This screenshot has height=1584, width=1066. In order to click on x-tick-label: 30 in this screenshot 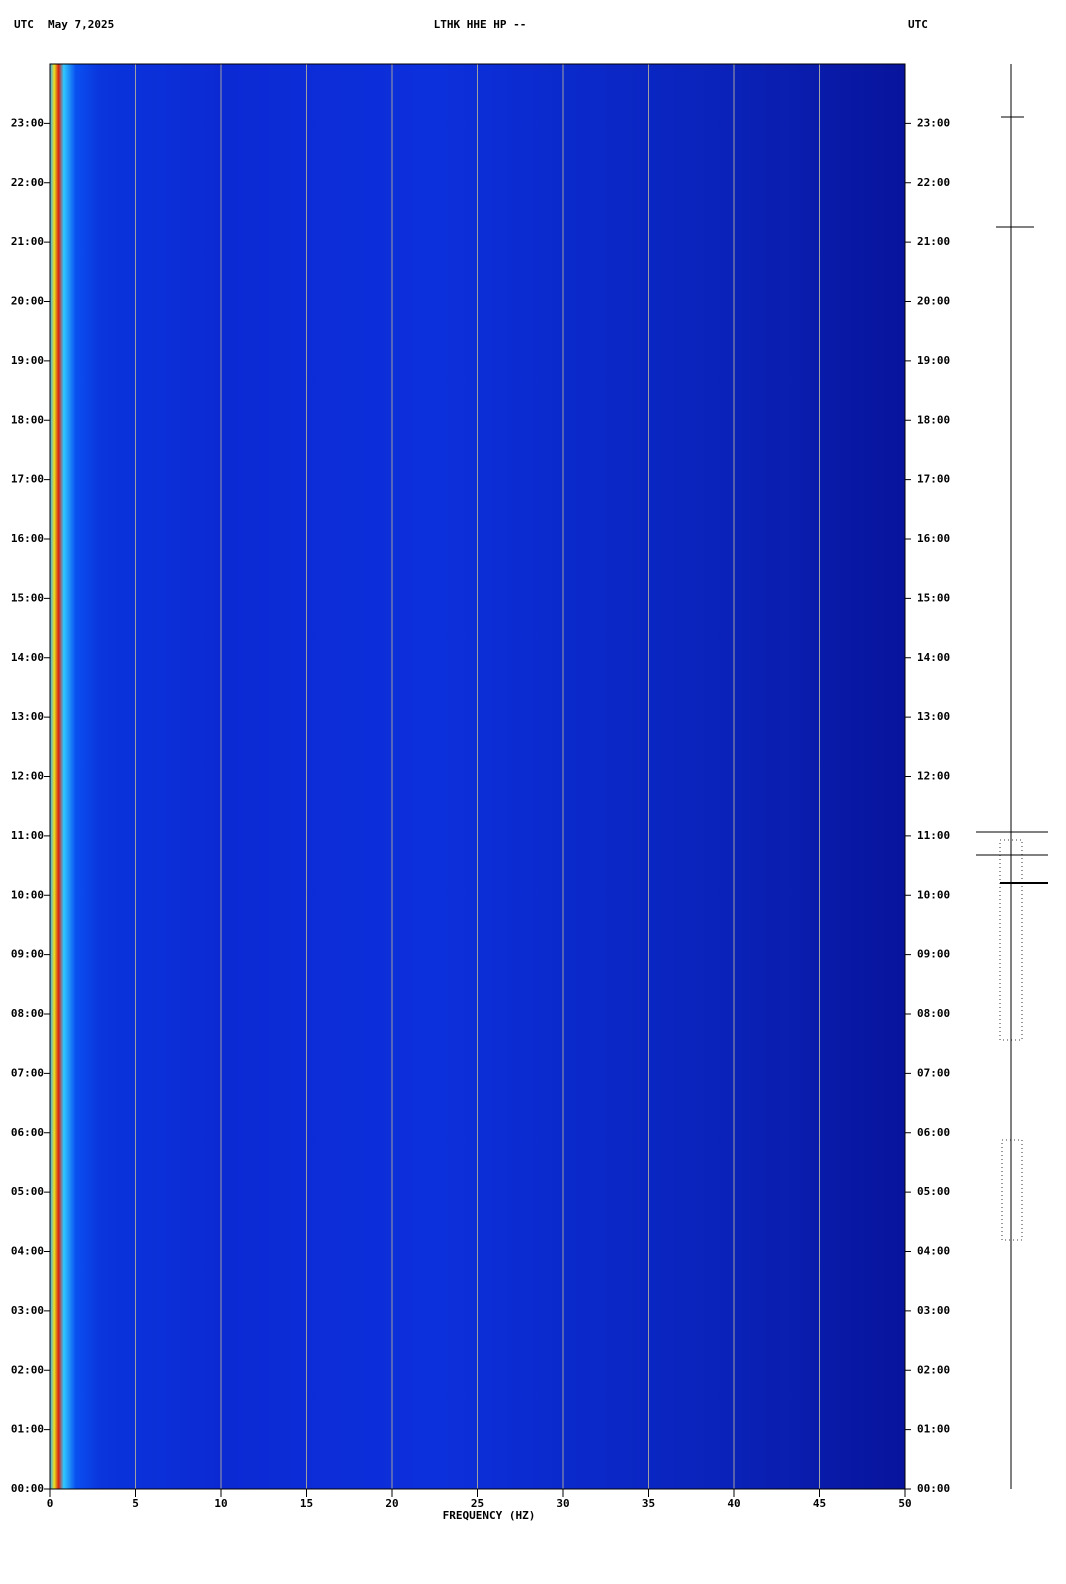, I will do `click(562, 1503)`.